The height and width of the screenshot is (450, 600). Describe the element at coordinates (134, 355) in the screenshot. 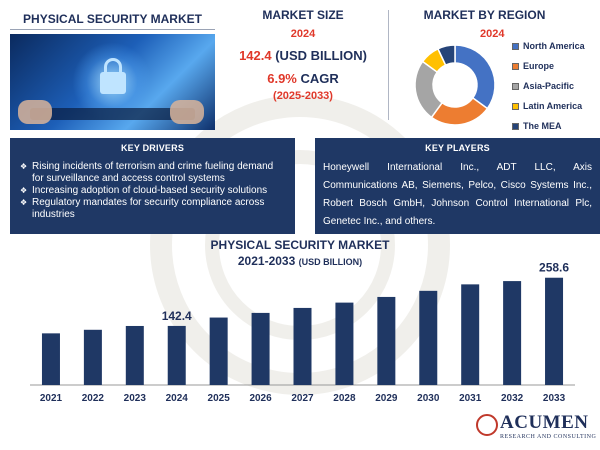

I see `bar-2023` at that location.